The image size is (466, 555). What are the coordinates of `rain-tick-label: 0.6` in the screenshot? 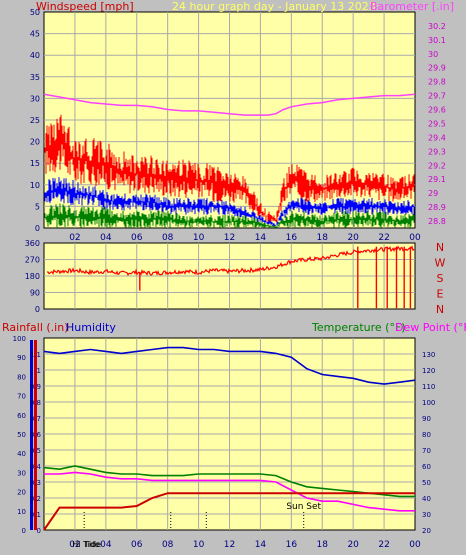 It's located at (36, 435).